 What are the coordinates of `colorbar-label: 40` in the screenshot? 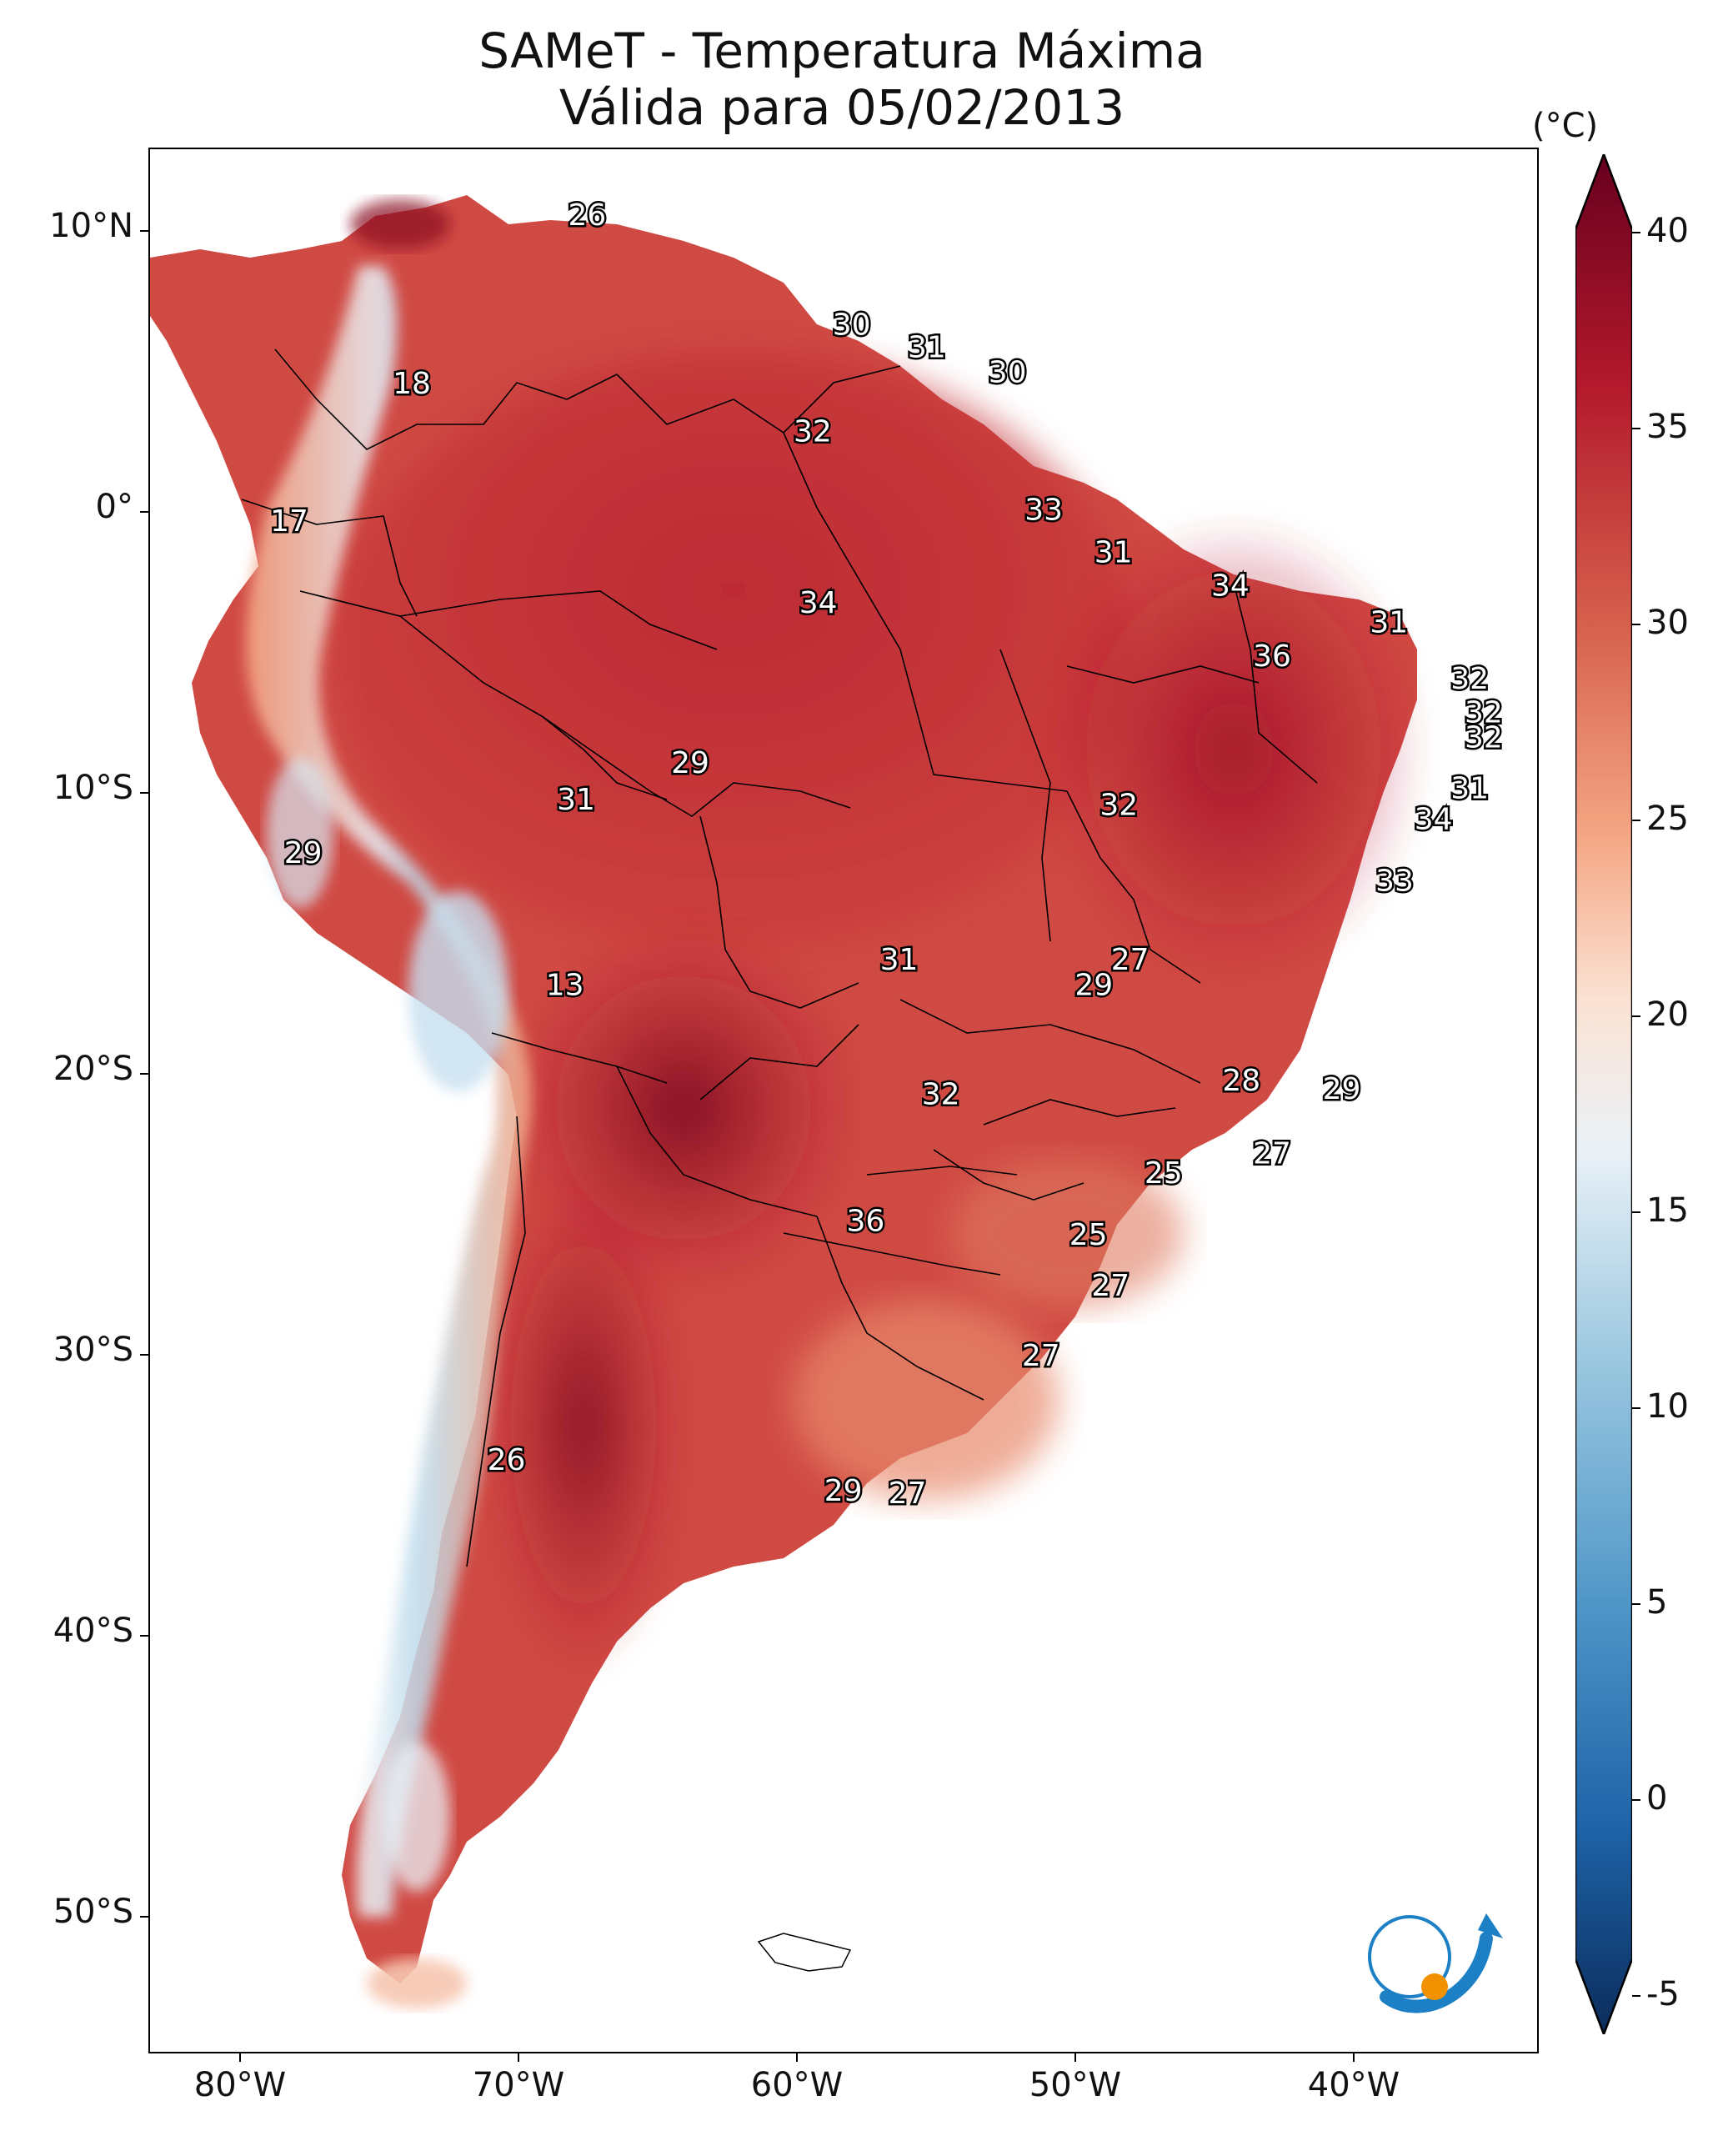 It's located at (1667, 231).